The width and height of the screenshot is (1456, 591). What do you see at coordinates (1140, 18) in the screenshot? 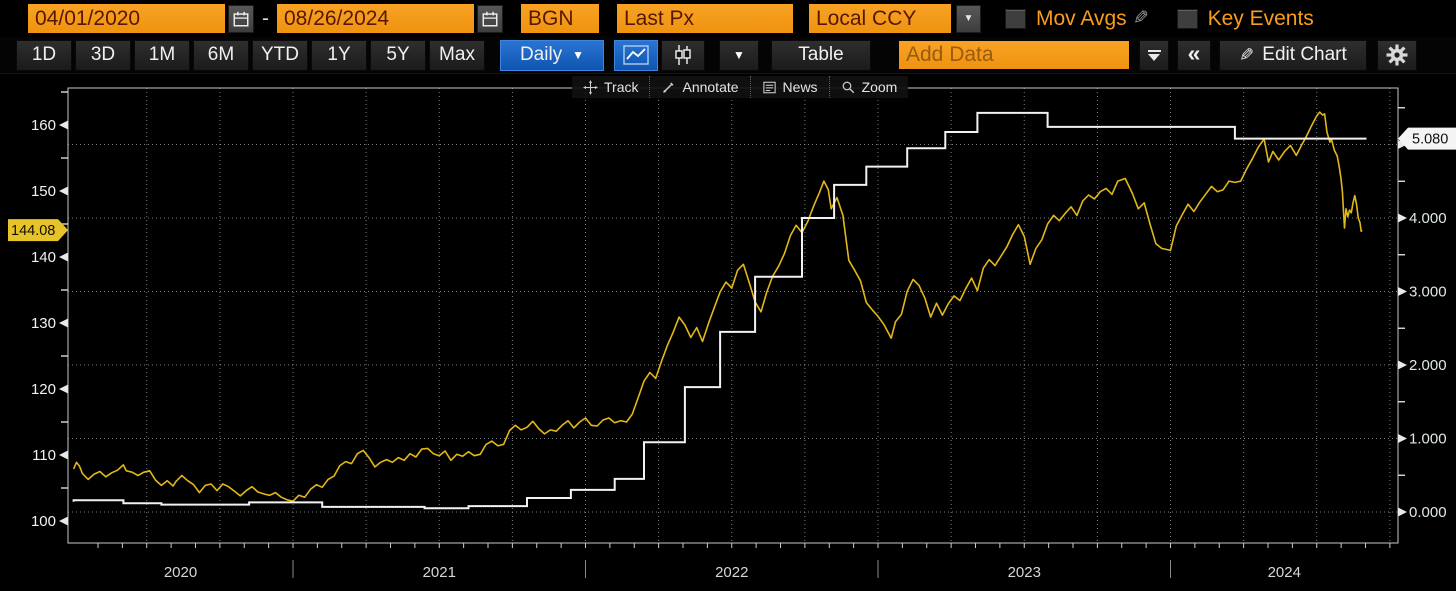
I see `mov-avgs-edit-pencil-icon: ✎` at bounding box center [1140, 18].